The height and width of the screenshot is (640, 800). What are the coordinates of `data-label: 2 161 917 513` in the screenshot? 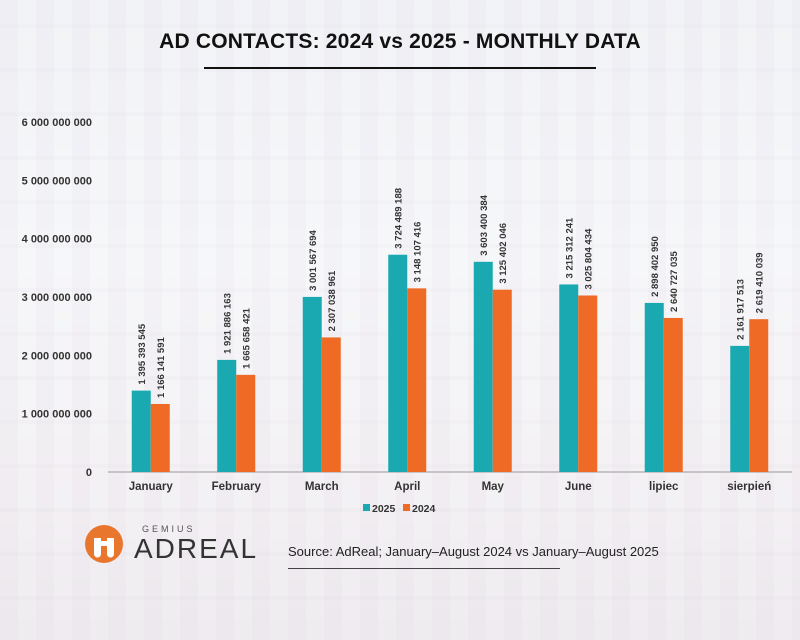 It's located at (741, 309).